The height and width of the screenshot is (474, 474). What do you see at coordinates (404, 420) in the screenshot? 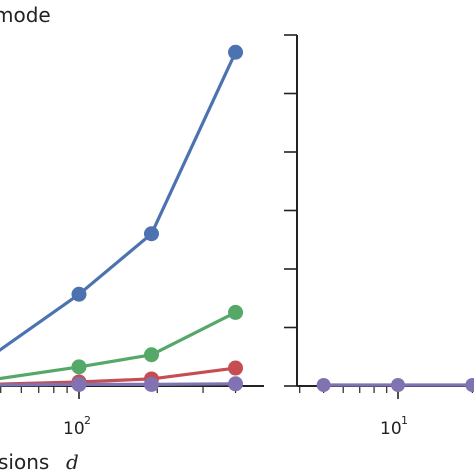
I see `right-x-tick-exp: 1` at bounding box center [404, 420].